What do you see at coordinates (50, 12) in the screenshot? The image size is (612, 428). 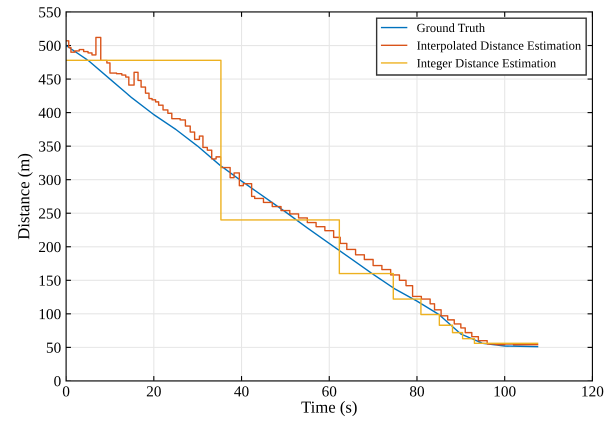 I see `y-tick-label: 550` at bounding box center [50, 12].